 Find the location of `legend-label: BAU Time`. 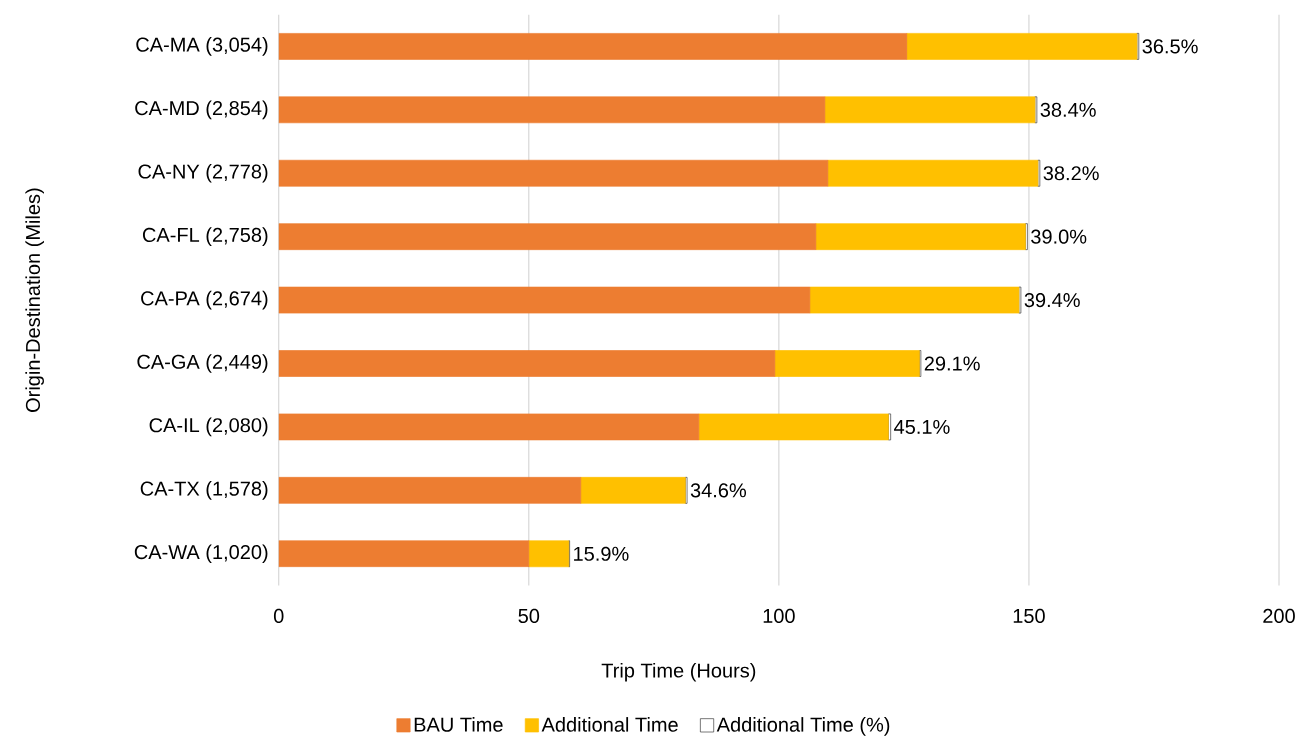

legend-label: BAU Time is located at coordinates (458, 724).